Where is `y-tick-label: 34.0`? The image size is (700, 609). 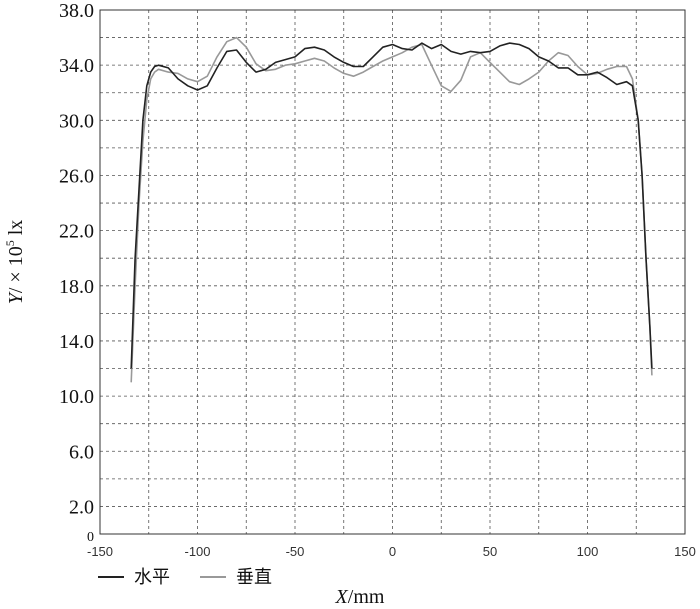
y-tick-label: 34.0 is located at coordinates (76, 66).